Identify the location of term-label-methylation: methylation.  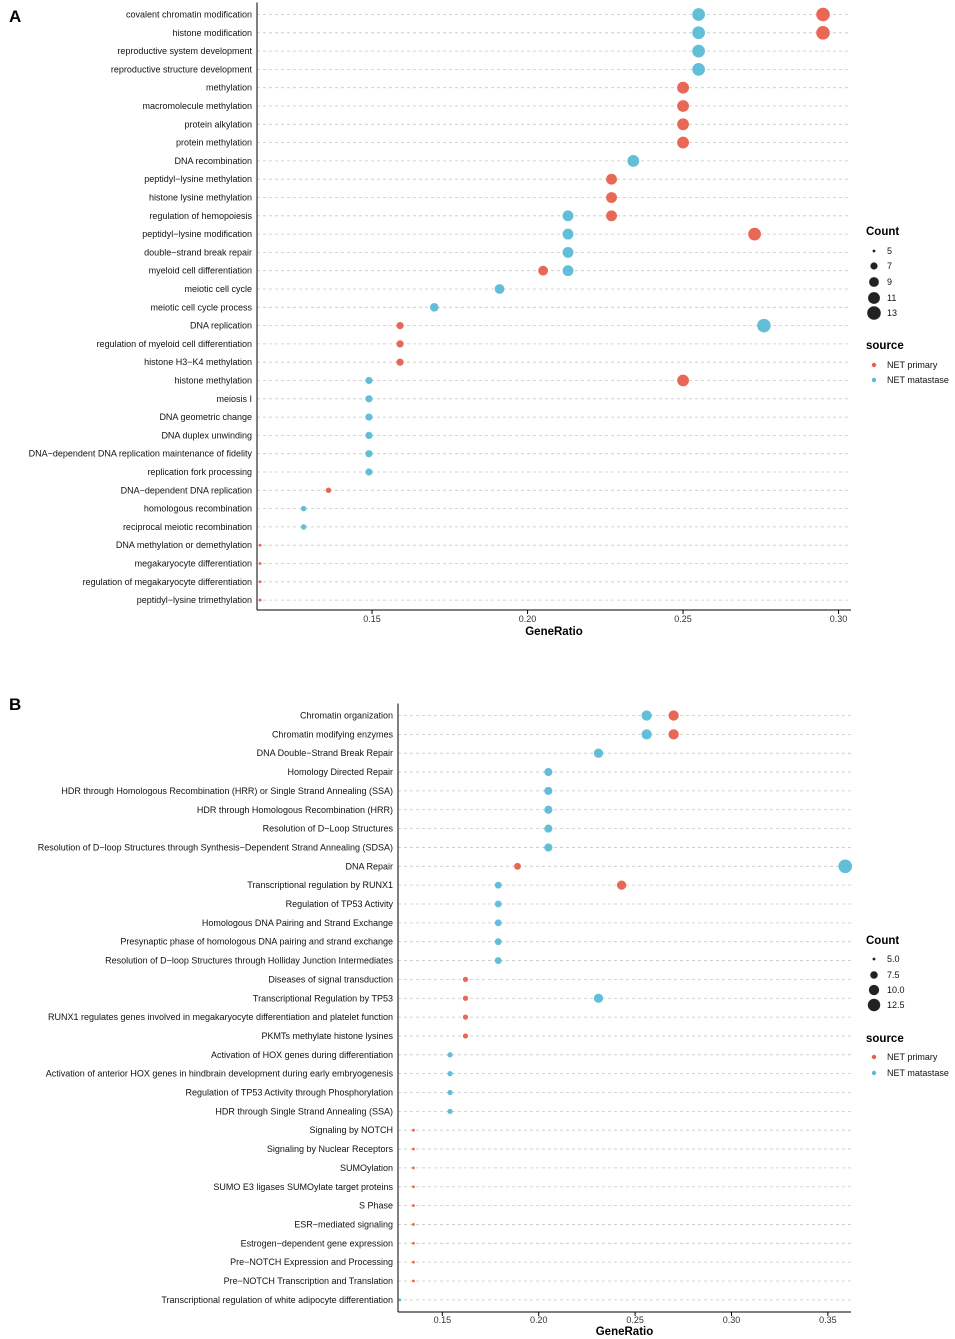
(229, 88).